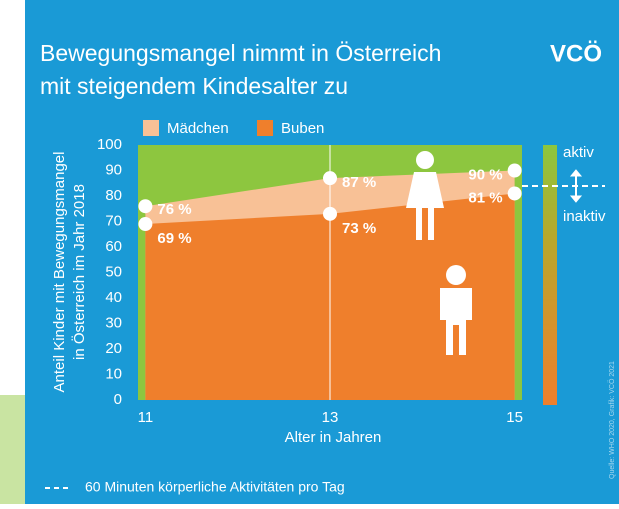 The image size is (619, 509). Describe the element at coordinates (194, 86) in the screenshot. I see `title: mit steigendem Kindesalter zu` at that location.